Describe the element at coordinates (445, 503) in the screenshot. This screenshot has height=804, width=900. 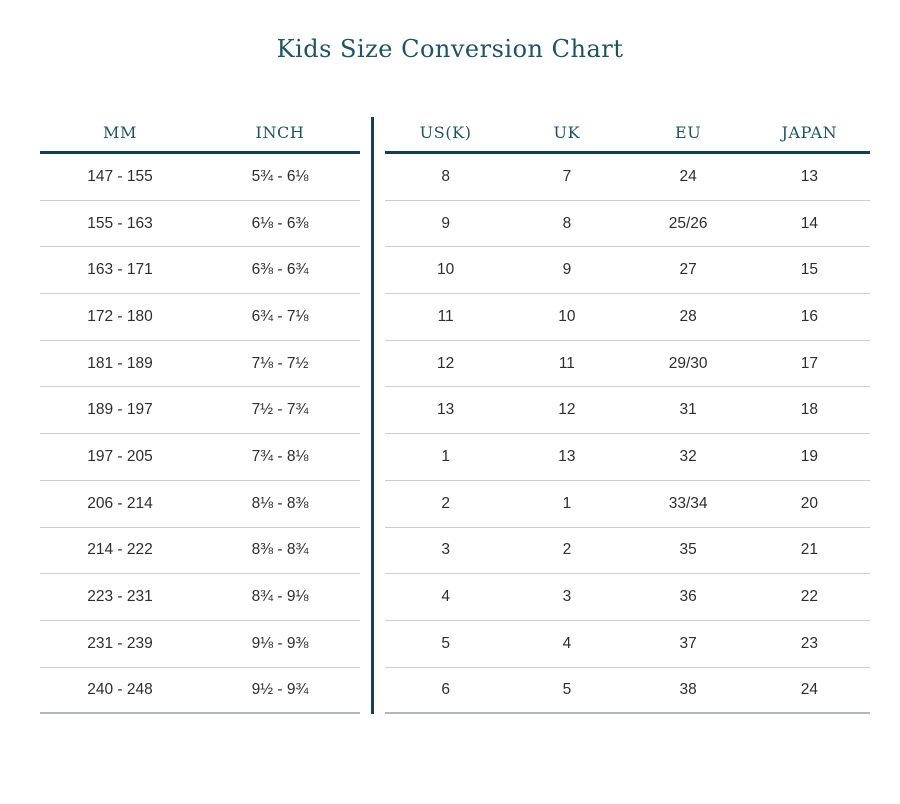
I see `table-cell: 2` at that location.